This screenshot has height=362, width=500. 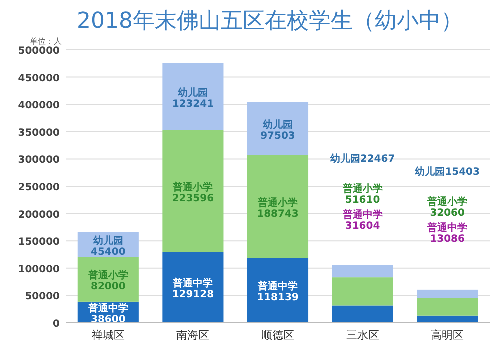 I want to click on x-tick-label: 南海区, so click(x=193, y=335).